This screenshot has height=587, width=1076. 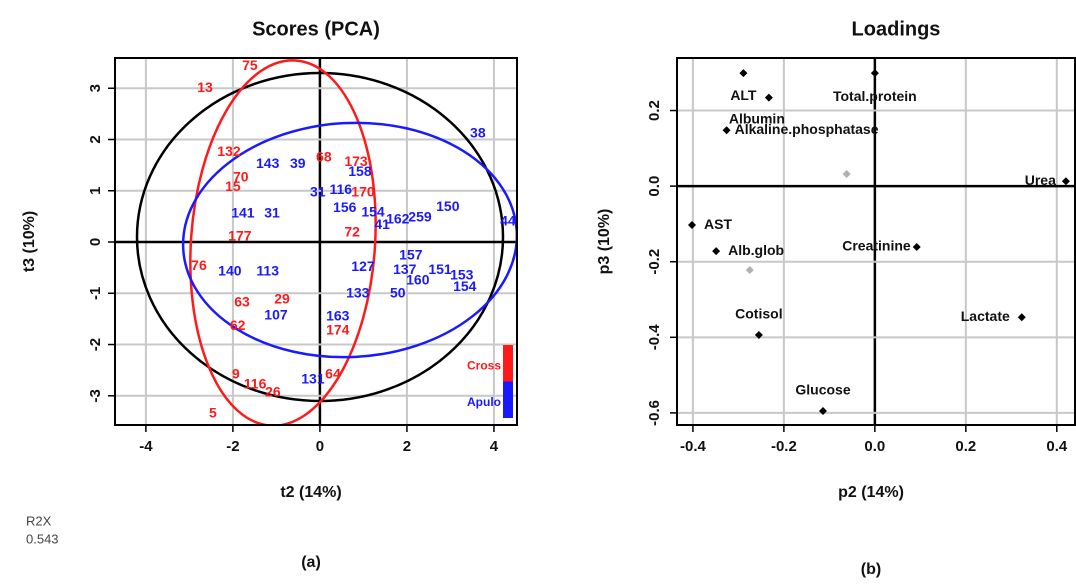 What do you see at coordinates (363, 192) in the screenshot?
I see `score-point: 170` at bounding box center [363, 192].